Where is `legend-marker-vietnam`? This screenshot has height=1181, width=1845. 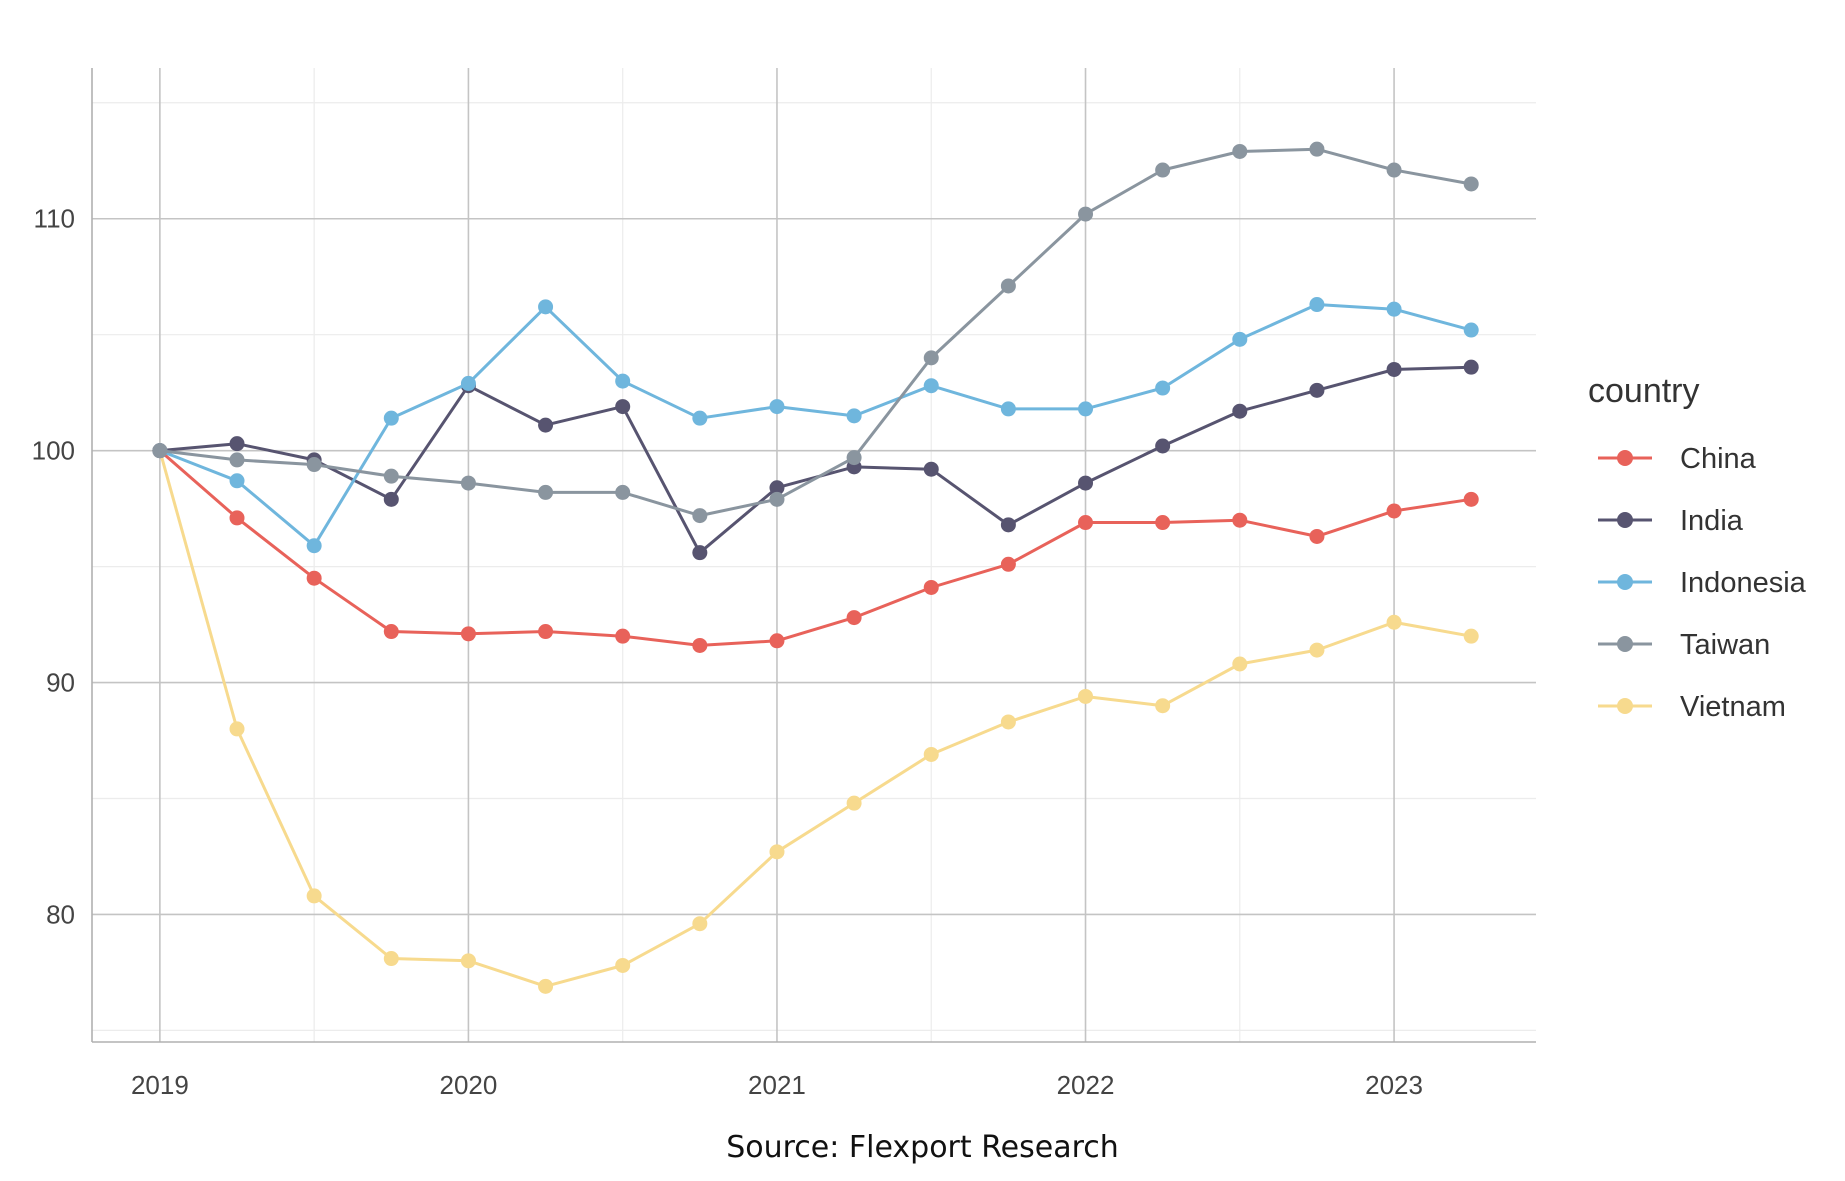 legend-marker-vietnam is located at coordinates (1625, 706).